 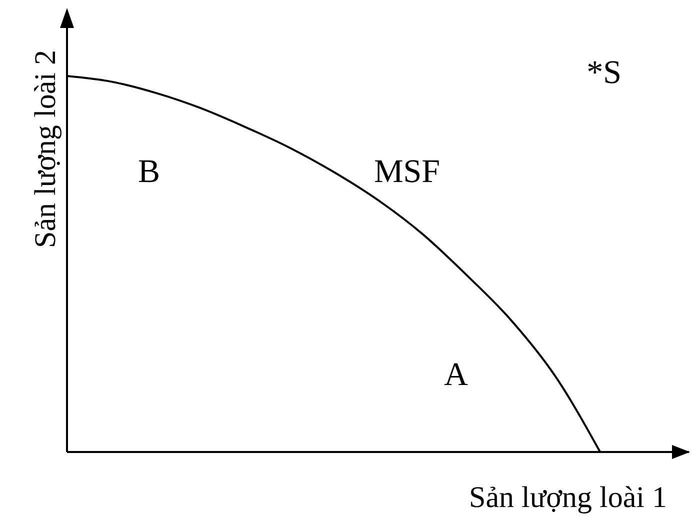 I want to click on y-axis-title: Sản lượng loài 2, so click(x=45, y=149).